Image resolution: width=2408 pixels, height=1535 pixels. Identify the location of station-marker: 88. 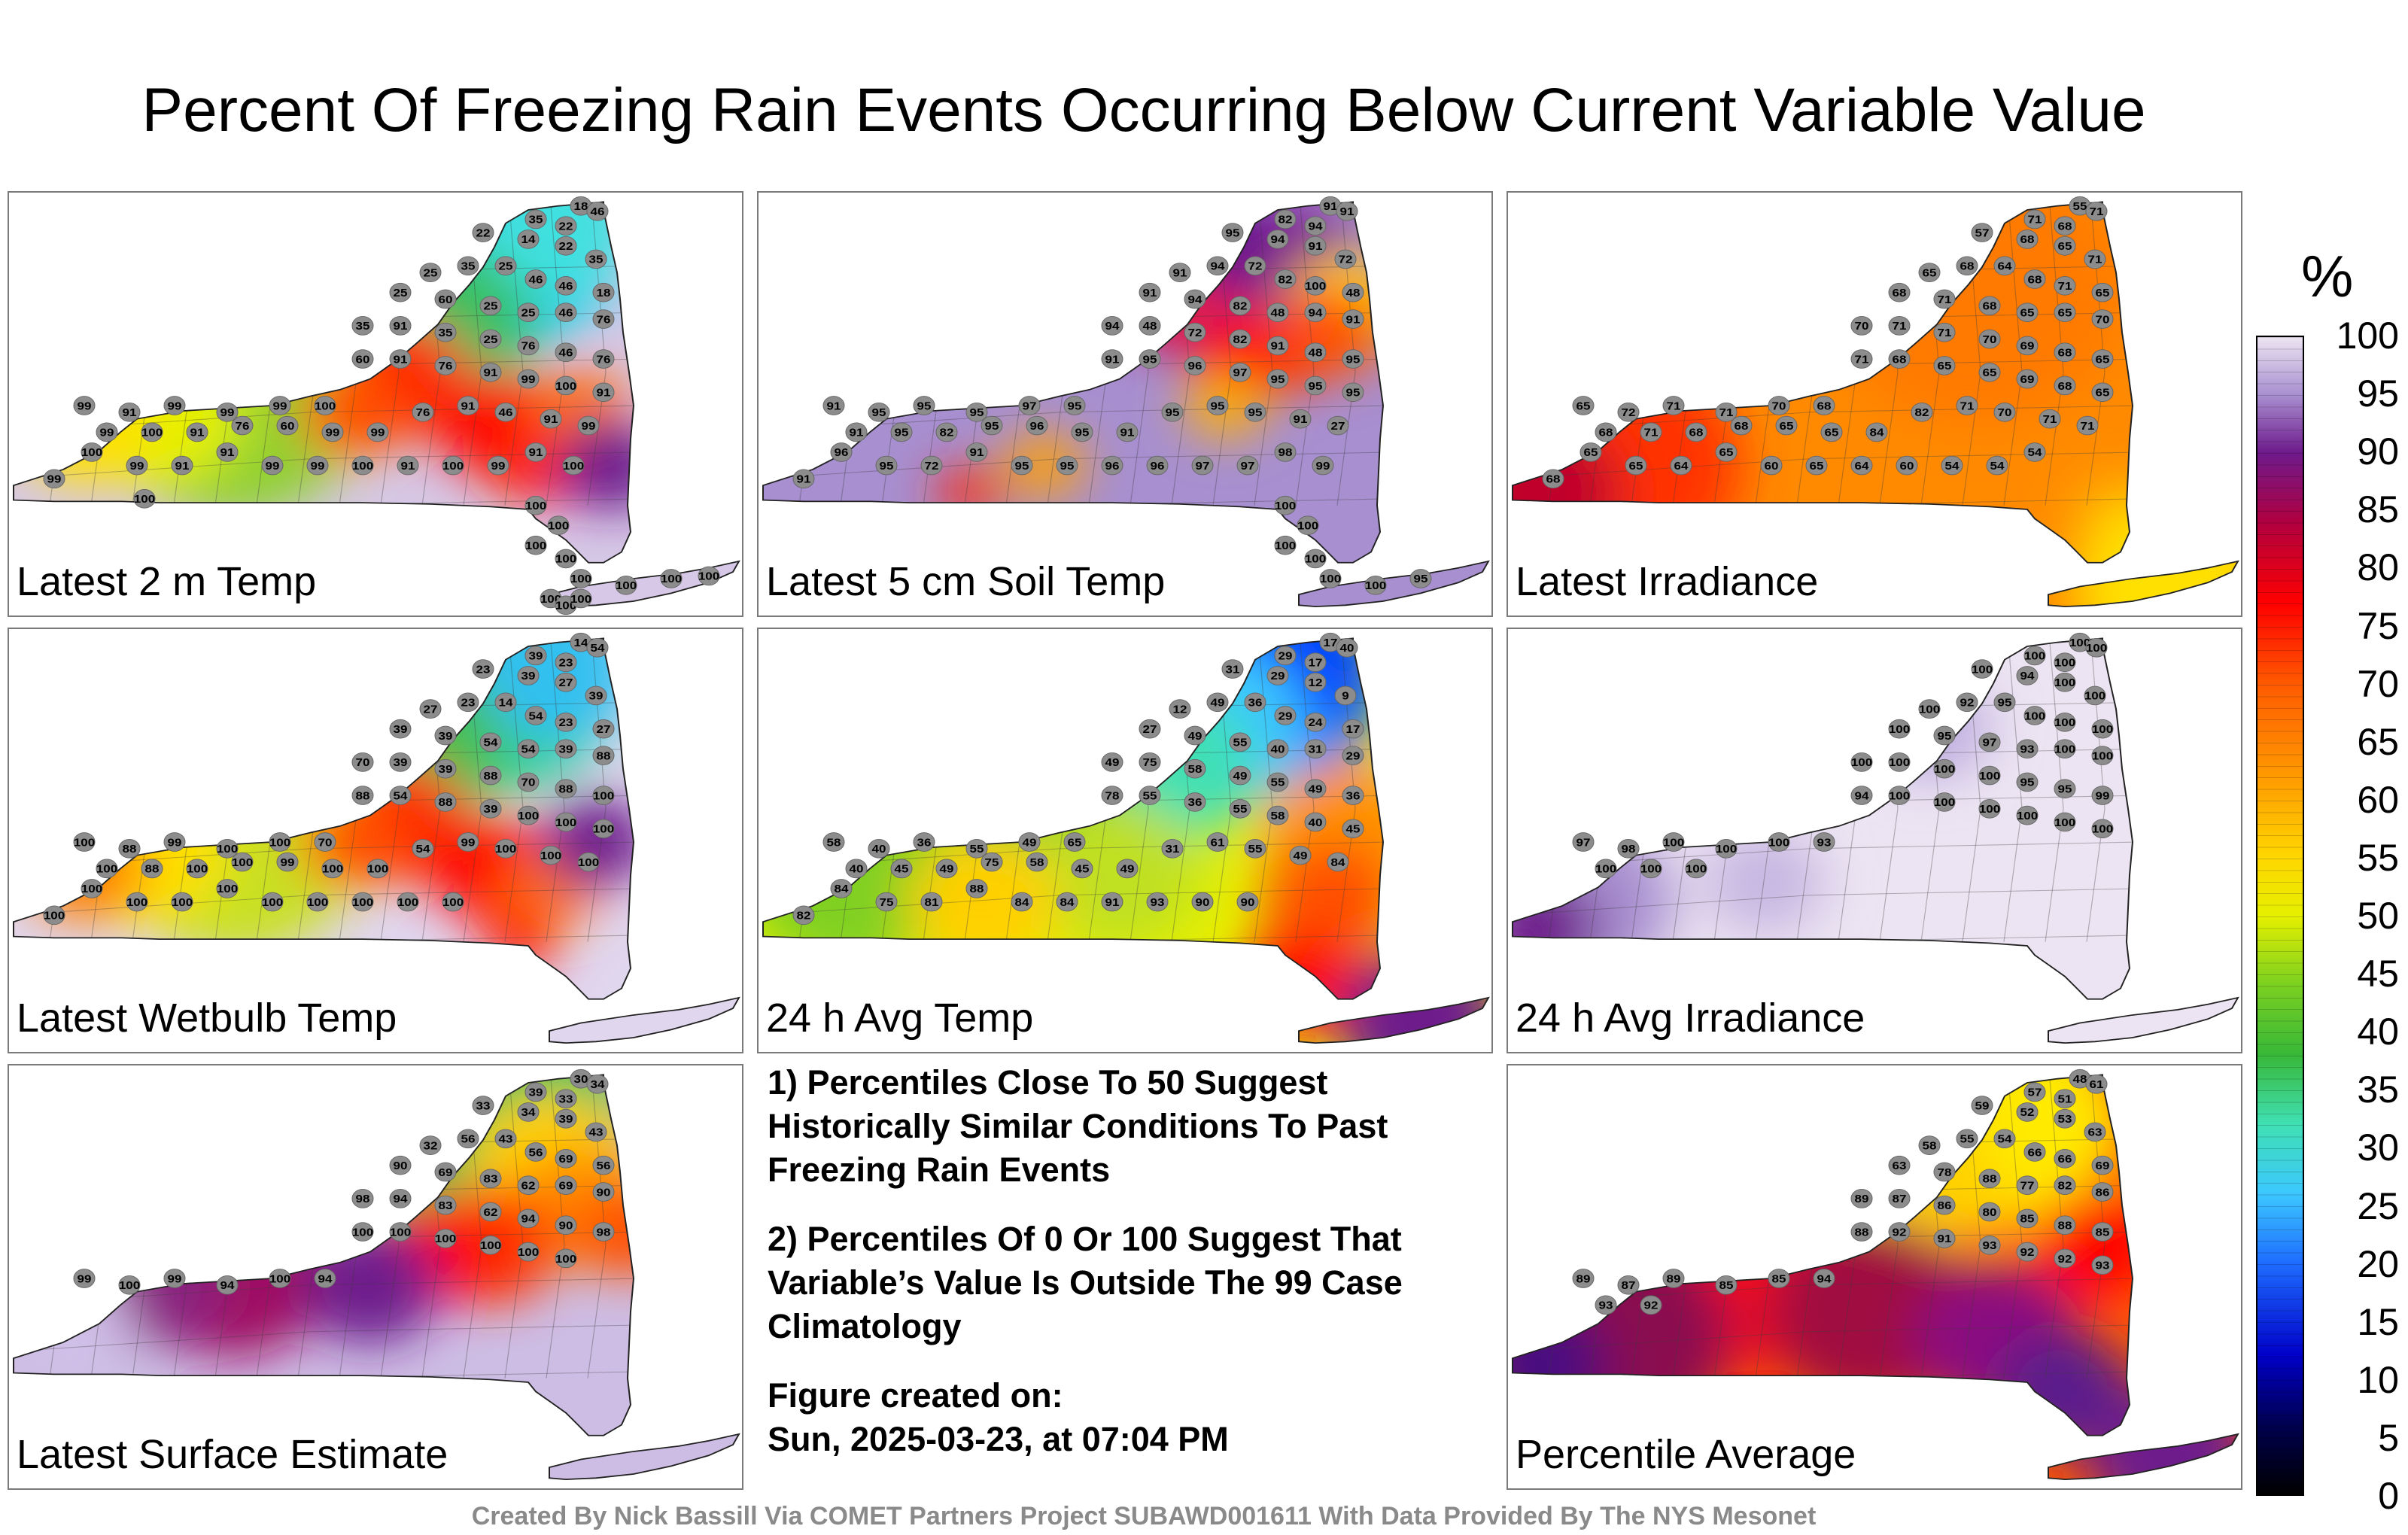
(976, 888).